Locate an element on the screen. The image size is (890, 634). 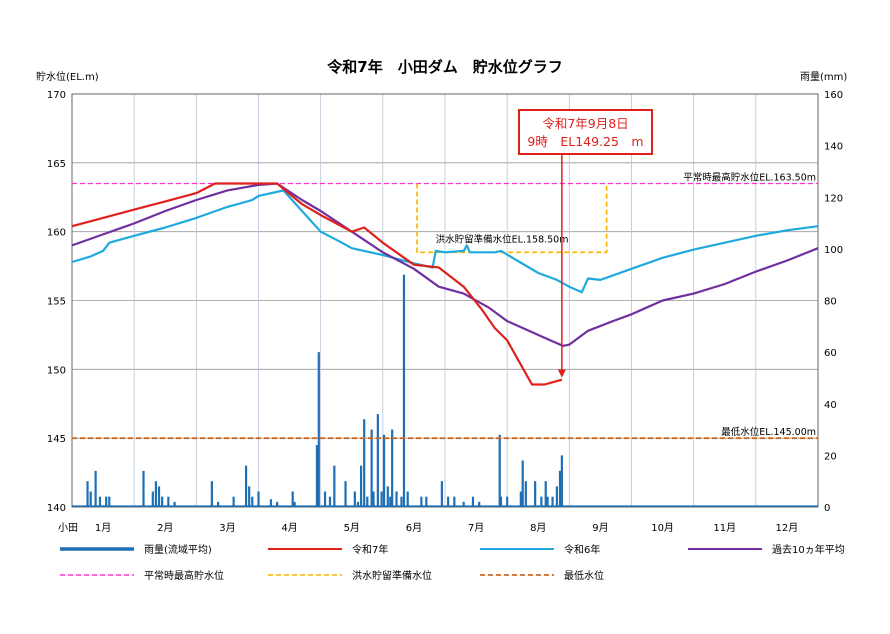
x-tick-labels: 小田 1月 2月 3月 4月 5月 6月 7月 8月 9月 10月 11月 12月 is located at coordinates (428, 528).